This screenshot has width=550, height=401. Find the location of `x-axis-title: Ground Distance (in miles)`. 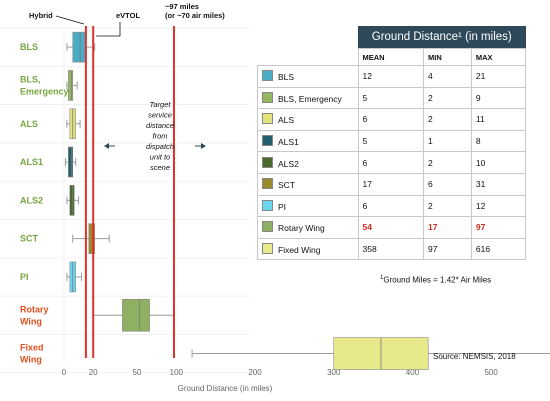

x-axis-title: Ground Distance (in miles) is located at coordinates (225, 388).